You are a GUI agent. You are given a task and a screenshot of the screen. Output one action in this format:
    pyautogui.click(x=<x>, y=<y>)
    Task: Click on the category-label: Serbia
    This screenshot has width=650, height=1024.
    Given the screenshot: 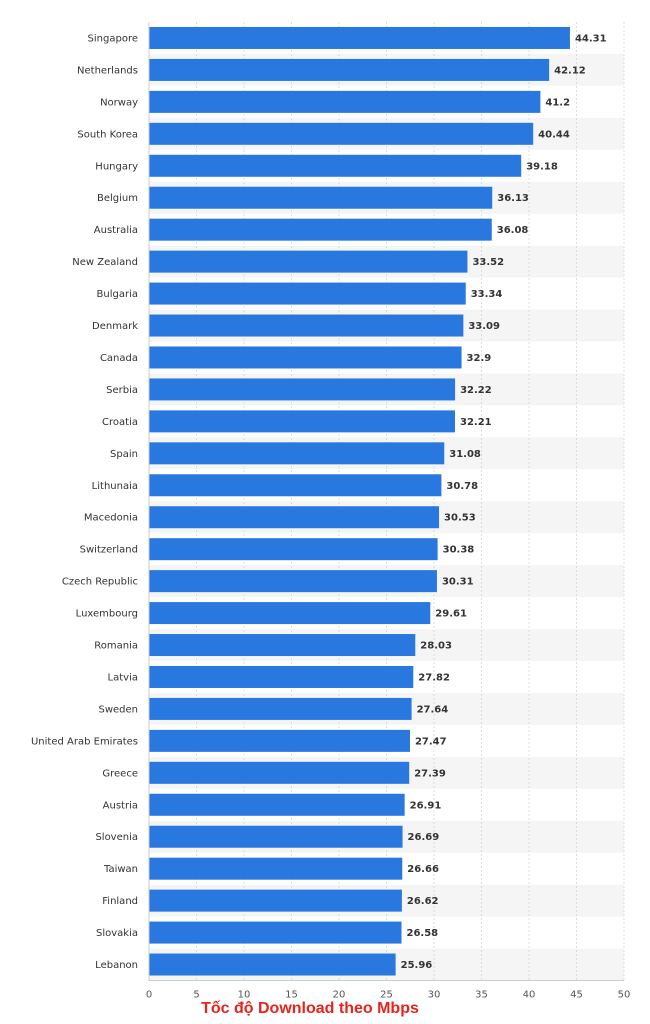 What is the action you would take?
    pyautogui.click(x=122, y=390)
    